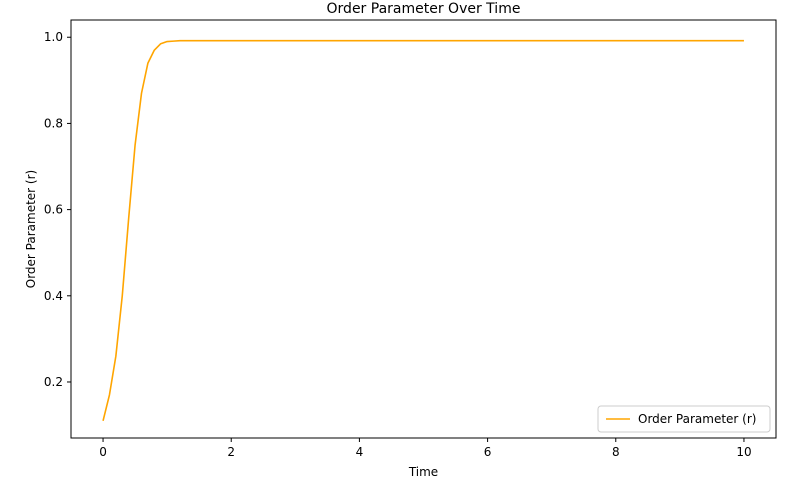 Image resolution: width=797 pixels, height=483 pixels. What do you see at coordinates (425, 448) in the screenshot?
I see `x-axis: 0 2 4 6 8 10` at bounding box center [425, 448].